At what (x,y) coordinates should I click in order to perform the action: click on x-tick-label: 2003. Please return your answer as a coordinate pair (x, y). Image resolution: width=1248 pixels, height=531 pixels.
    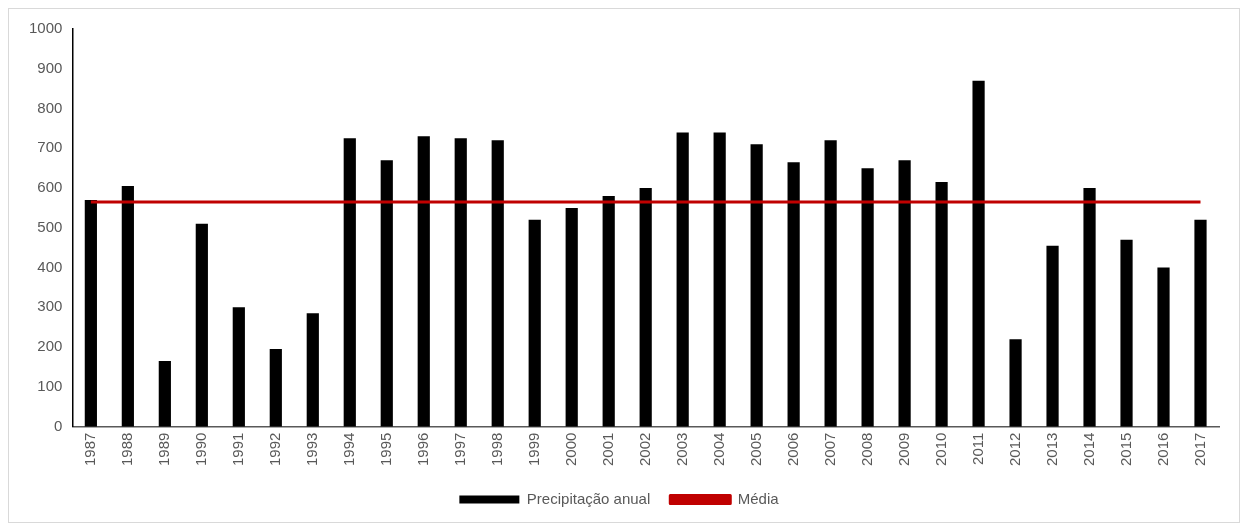
    Looking at the image, I should click on (681, 449).